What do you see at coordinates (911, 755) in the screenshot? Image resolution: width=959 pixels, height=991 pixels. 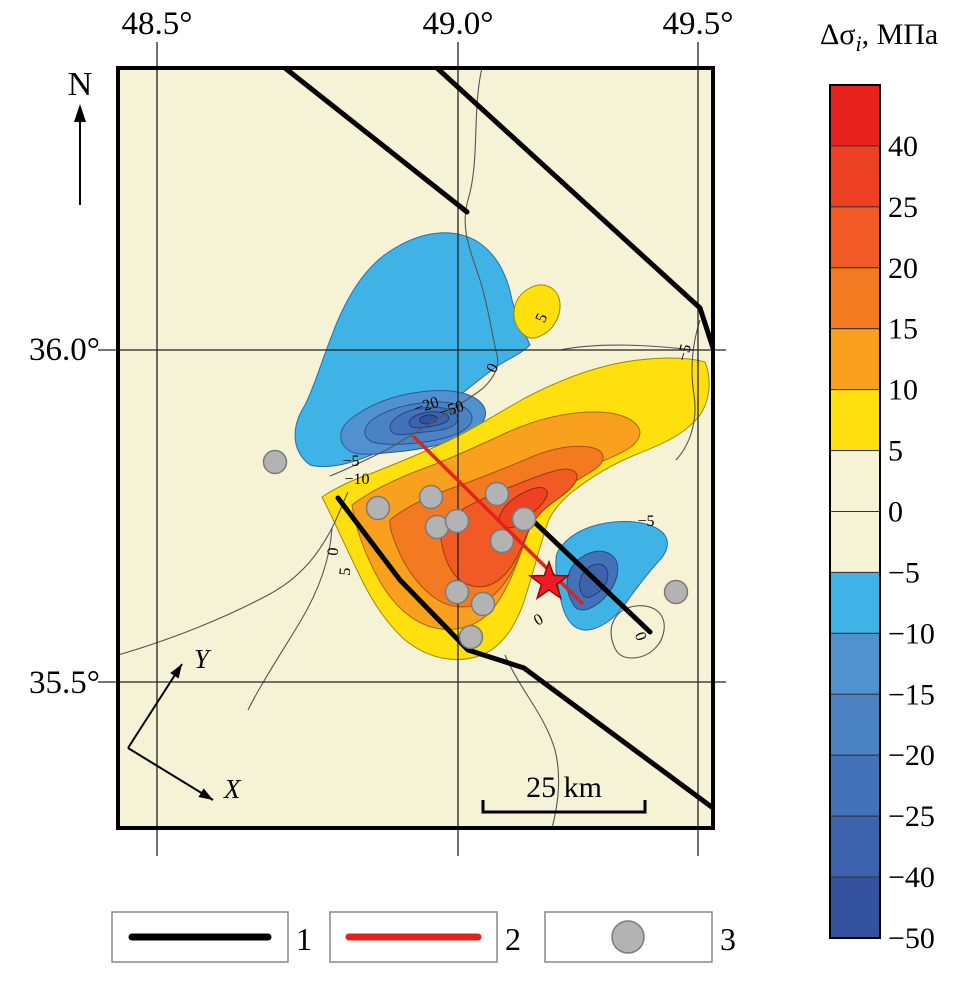 I see `colorbar-tick-label-10: −20` at bounding box center [911, 755].